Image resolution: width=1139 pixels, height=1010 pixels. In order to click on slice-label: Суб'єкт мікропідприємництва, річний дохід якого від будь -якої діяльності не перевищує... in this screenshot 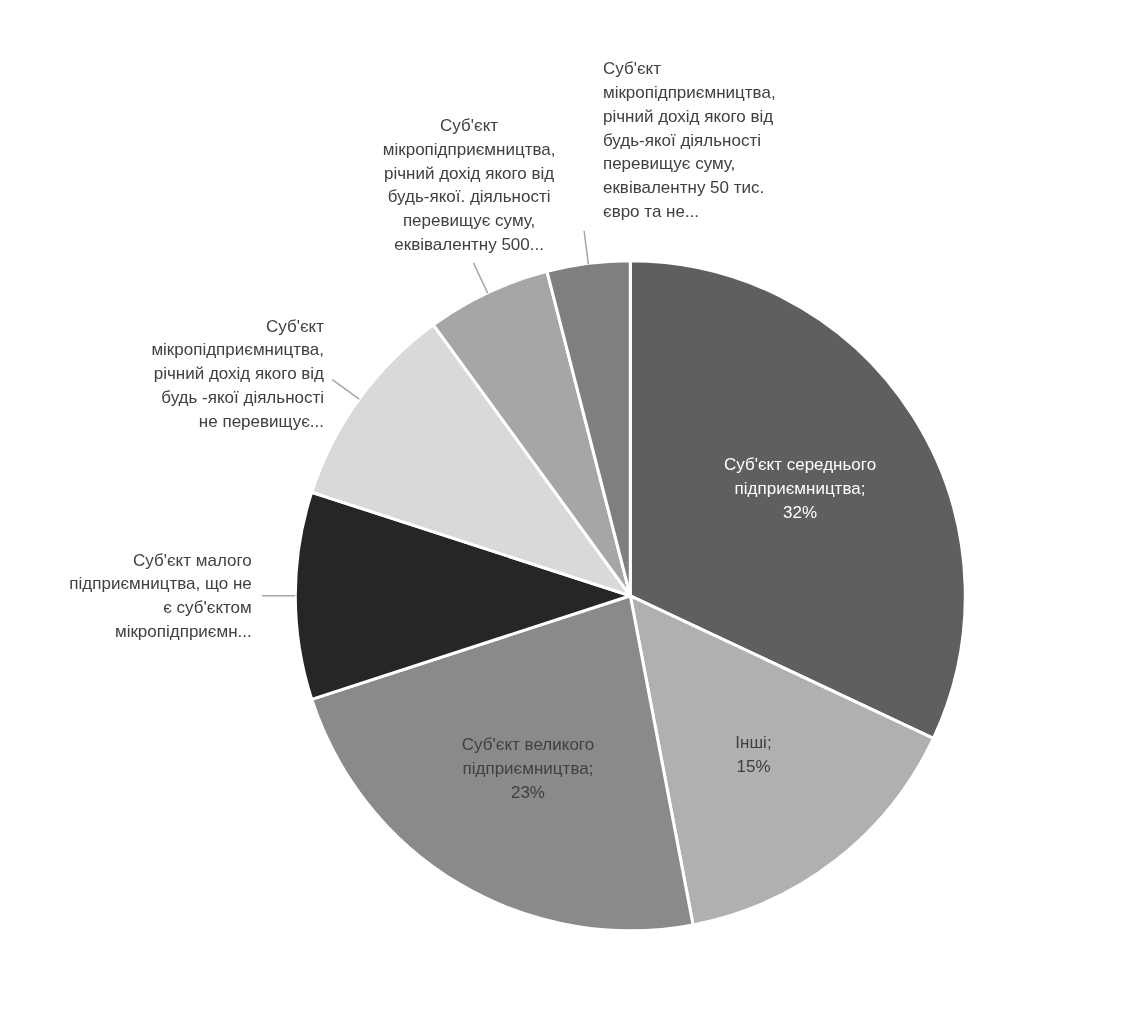, I will do `click(238, 373)`.